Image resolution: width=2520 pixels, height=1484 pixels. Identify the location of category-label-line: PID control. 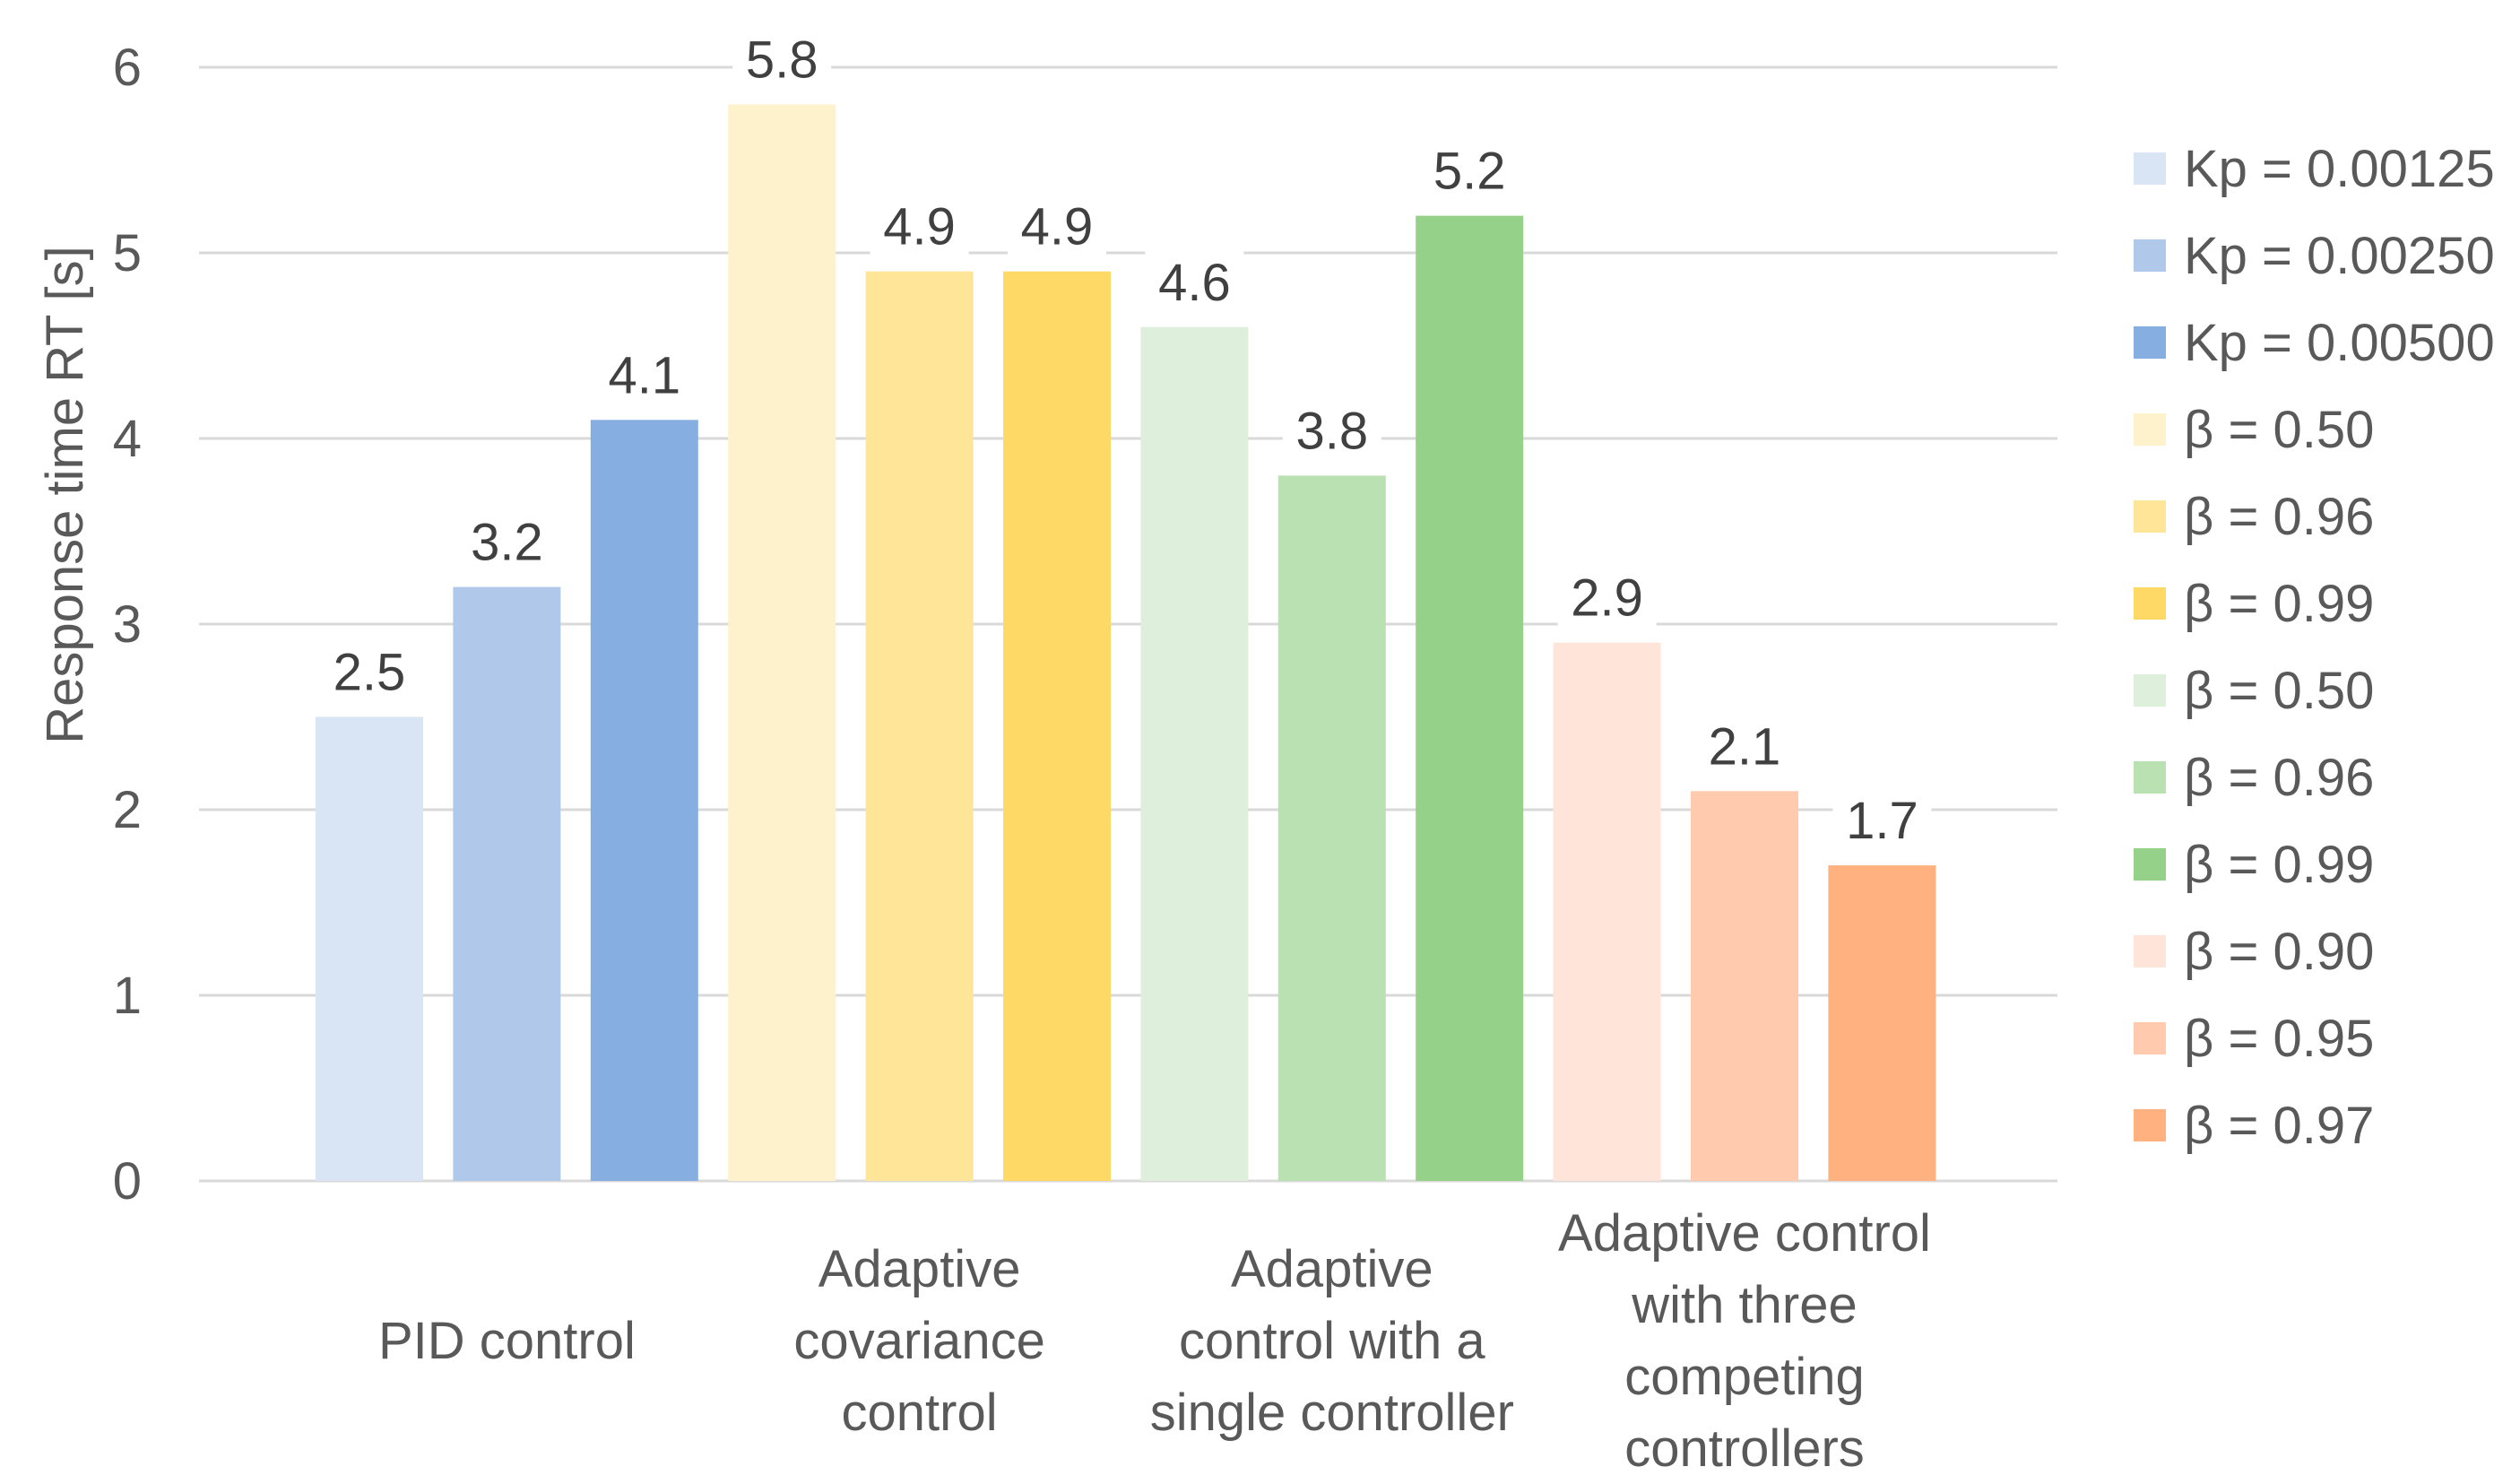
(507, 1341).